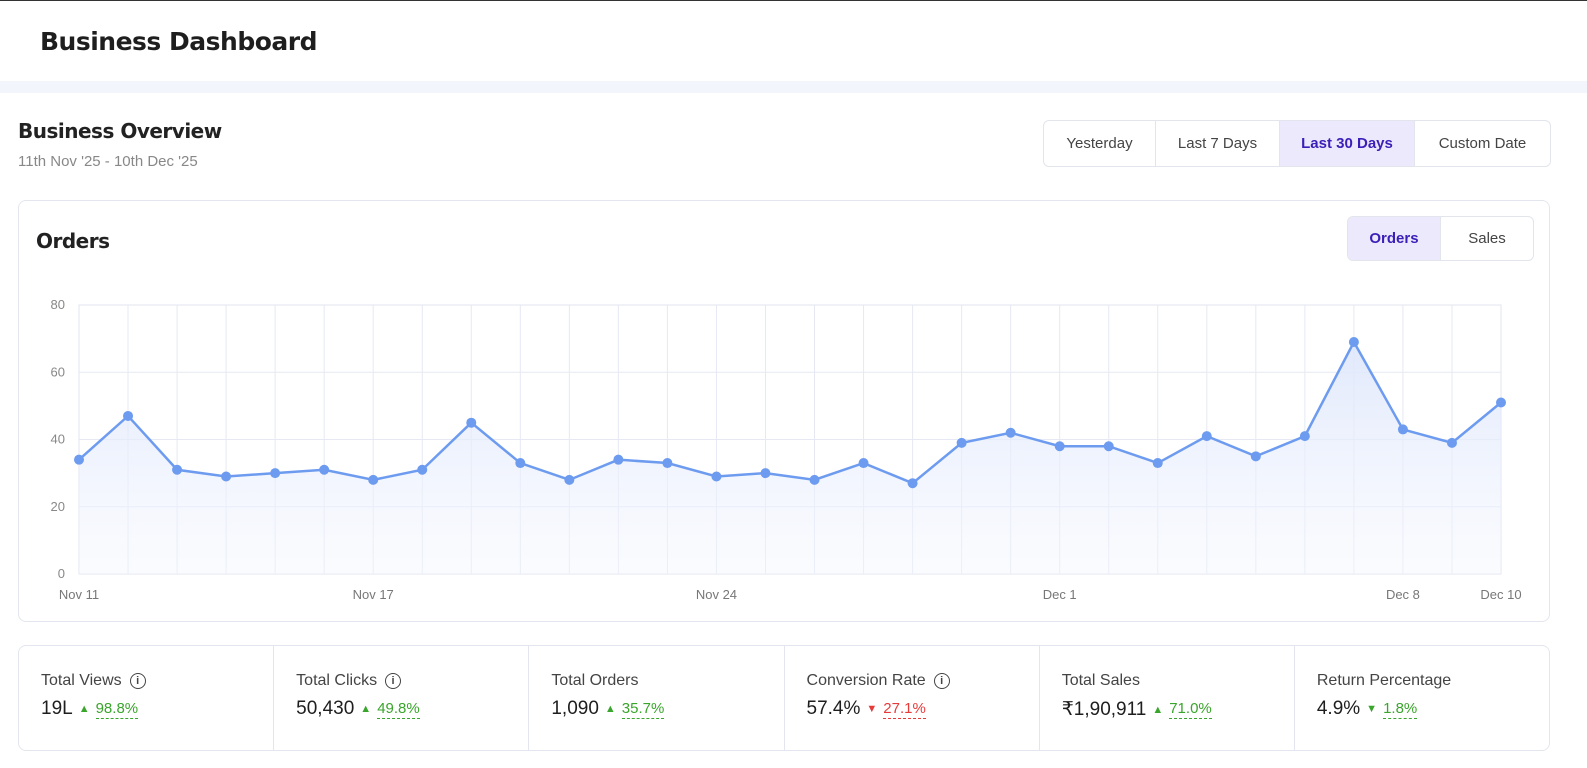 The width and height of the screenshot is (1587, 768). I want to click on x-tick-label: Nov 17, so click(373, 594).